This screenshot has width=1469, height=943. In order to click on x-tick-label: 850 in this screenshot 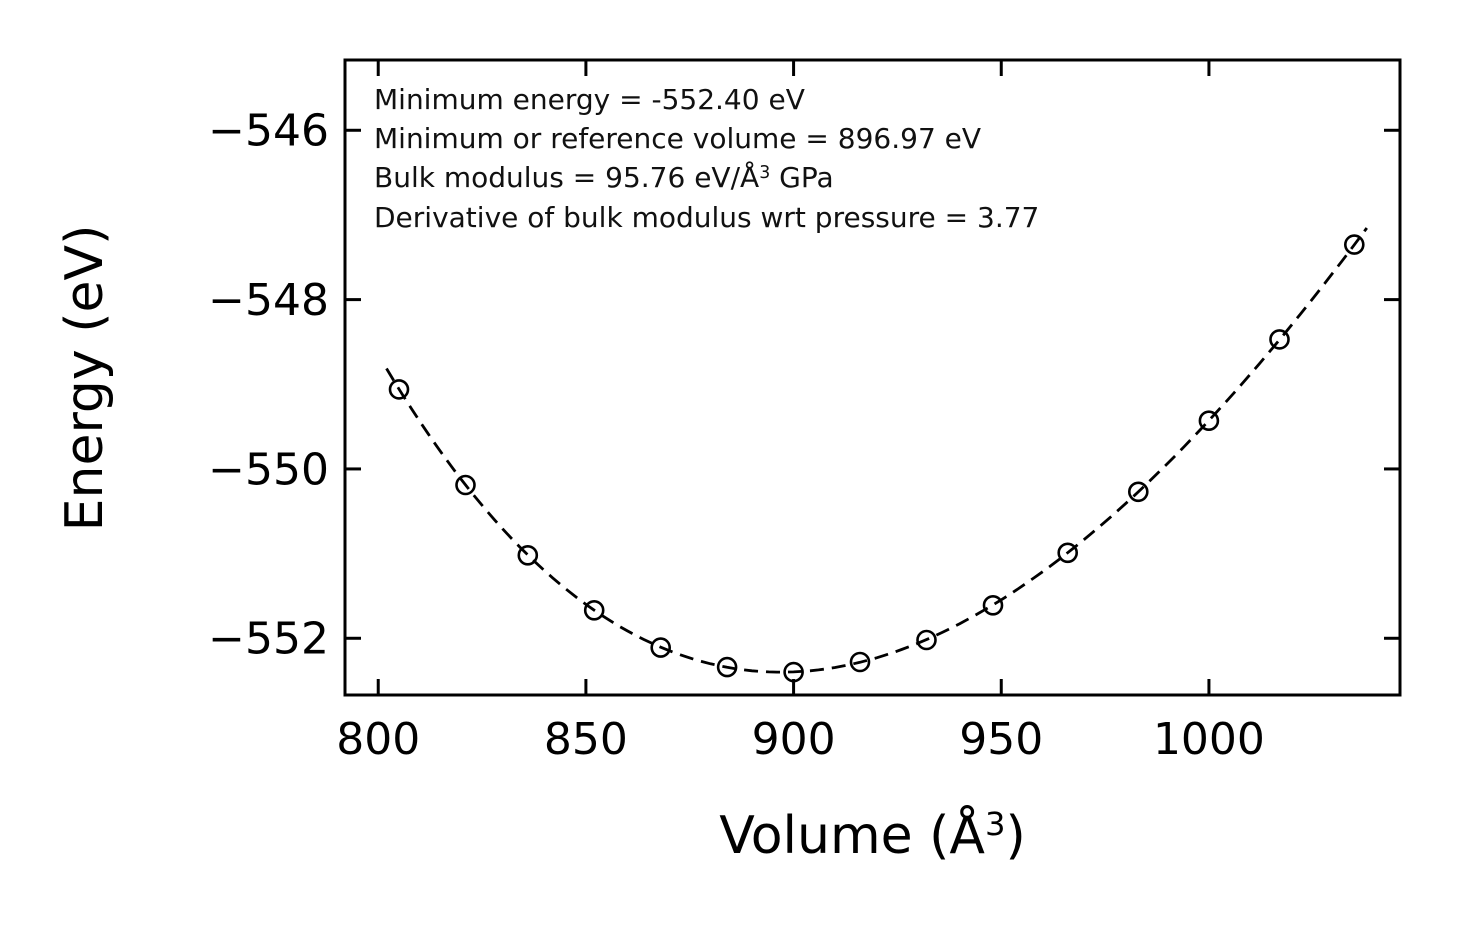, I will do `click(586, 739)`.